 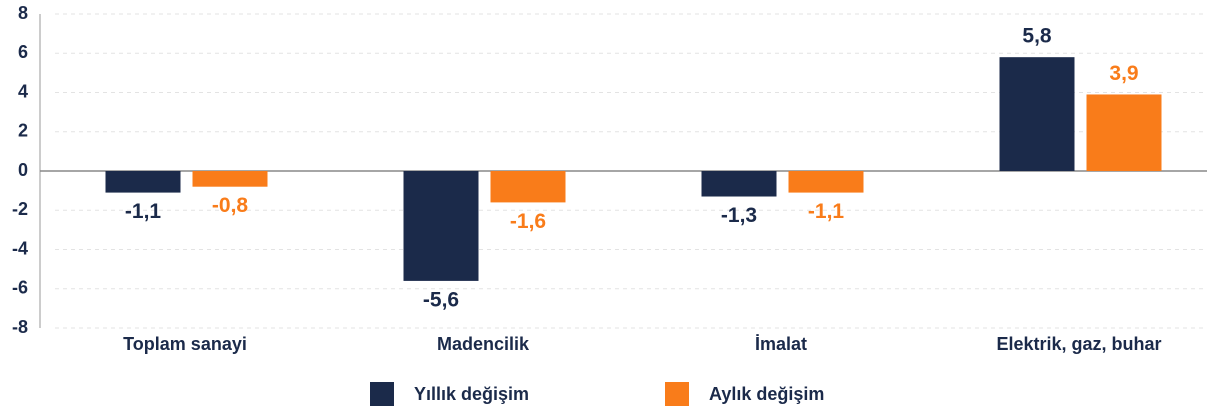 What do you see at coordinates (483, 344) in the screenshot?
I see `x-tick-label: Madencilik` at bounding box center [483, 344].